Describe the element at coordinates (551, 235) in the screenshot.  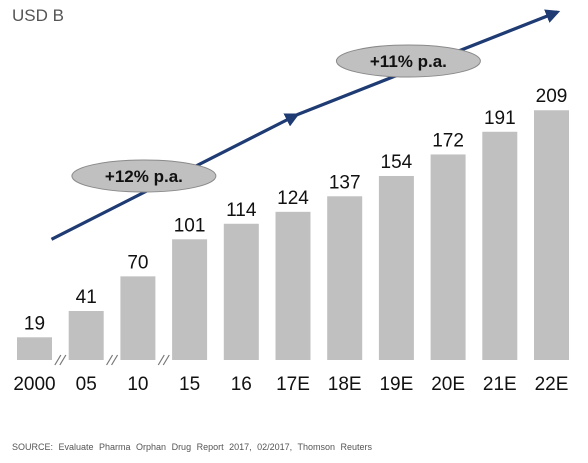
I see `bar-22E` at that location.